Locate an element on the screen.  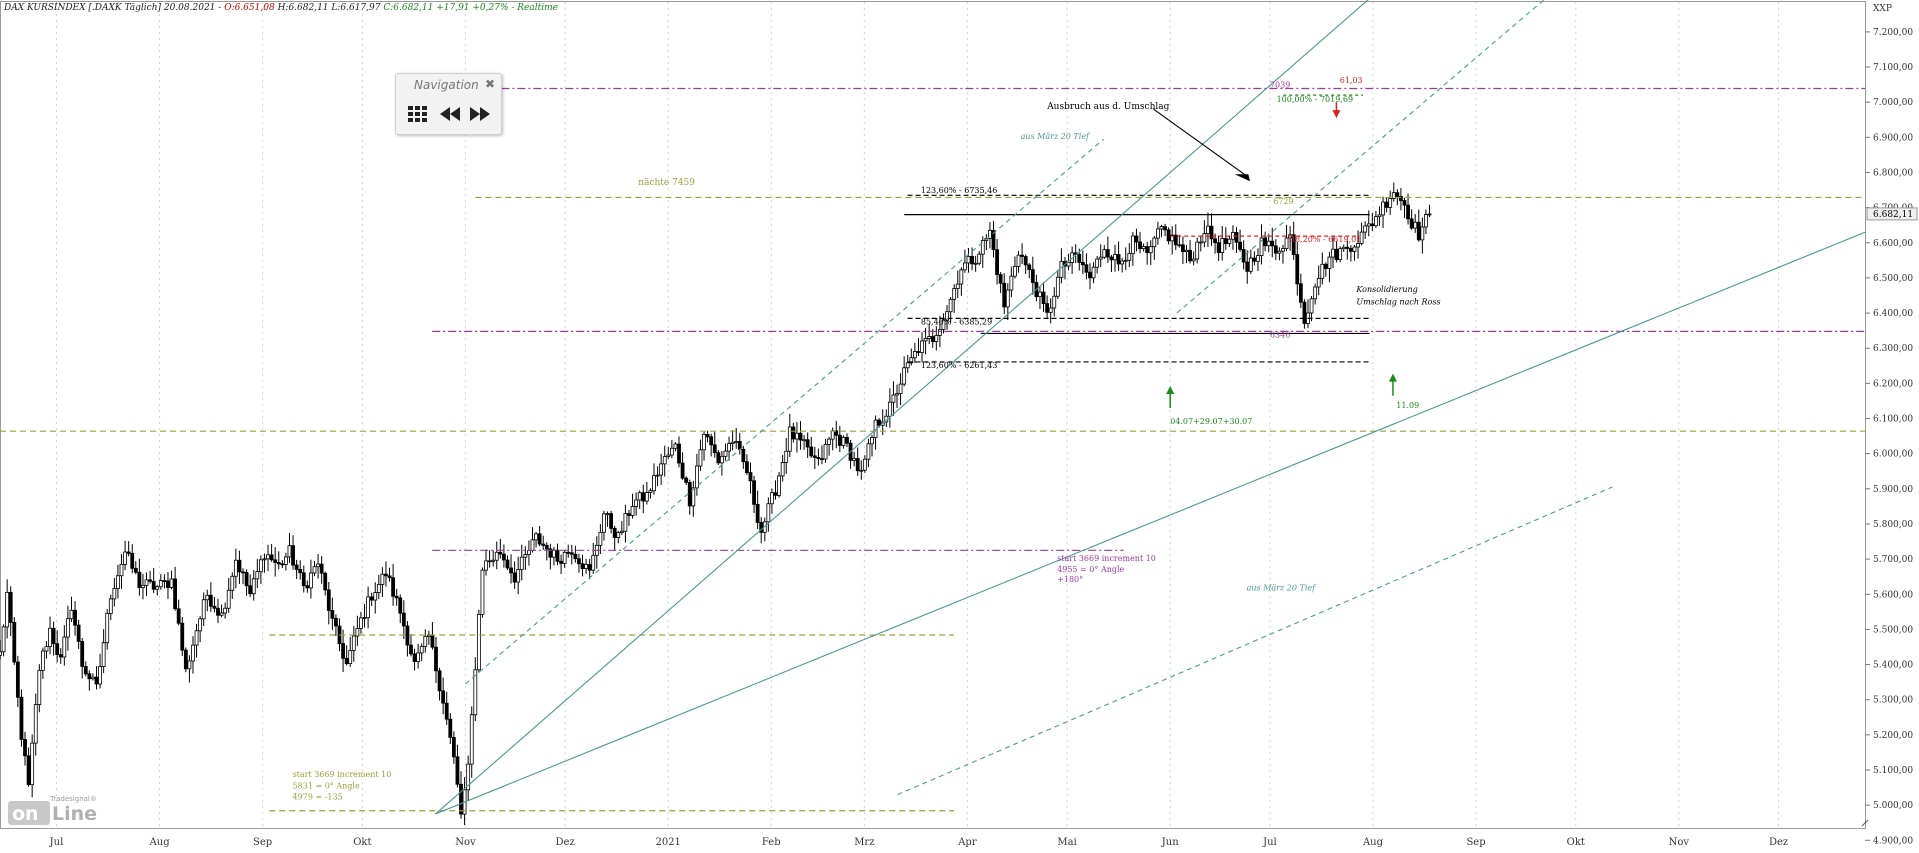
navigation-panel: Navigation ✖ is located at coordinates (448, 104).